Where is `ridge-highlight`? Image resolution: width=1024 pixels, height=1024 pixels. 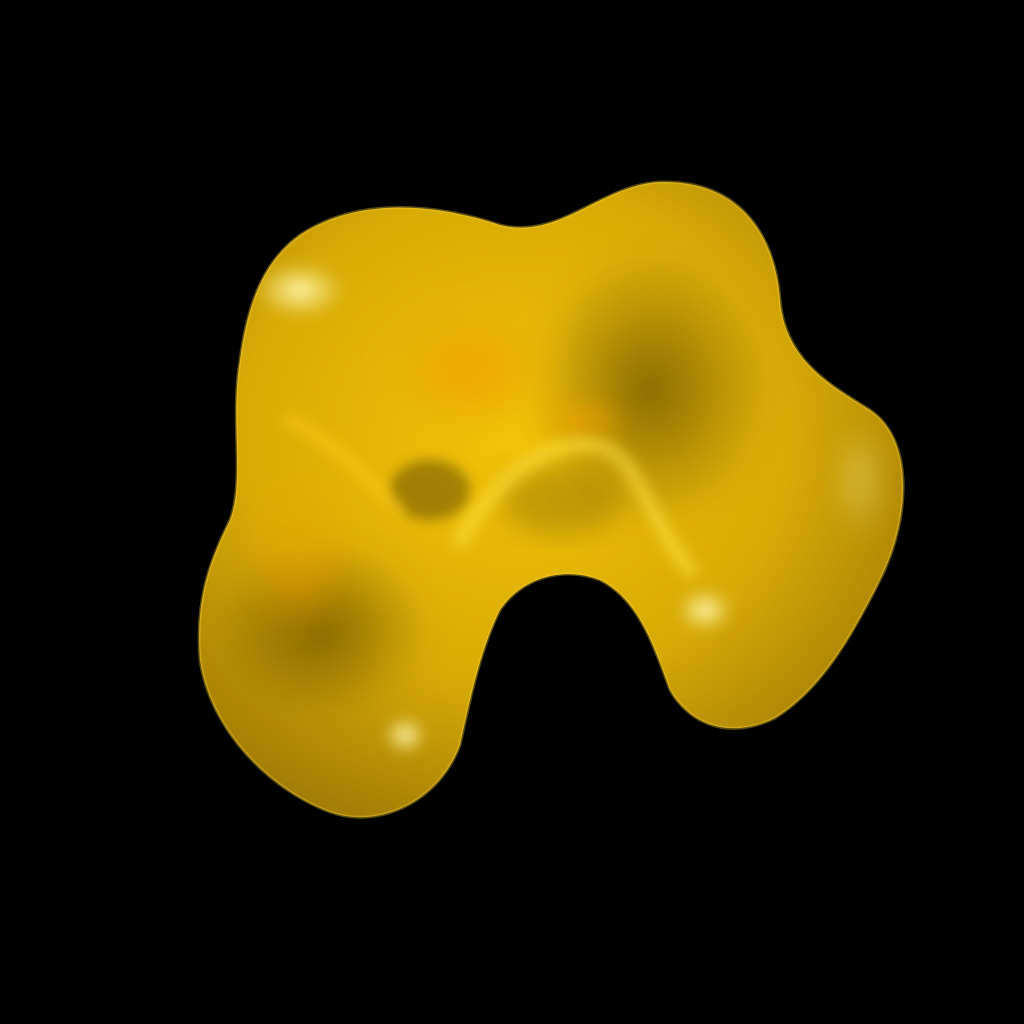
ridge-highlight is located at coordinates (575, 507).